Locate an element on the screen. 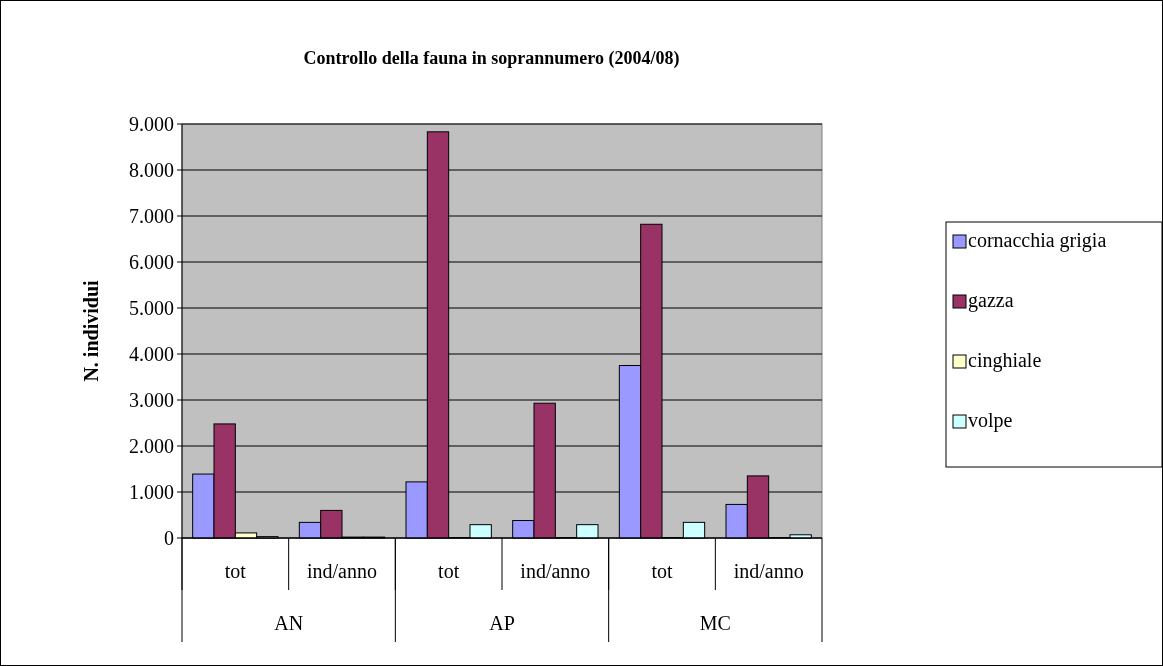 The width and height of the screenshot is (1163, 666). y-tick-label: 4.000 is located at coordinates (151, 354).